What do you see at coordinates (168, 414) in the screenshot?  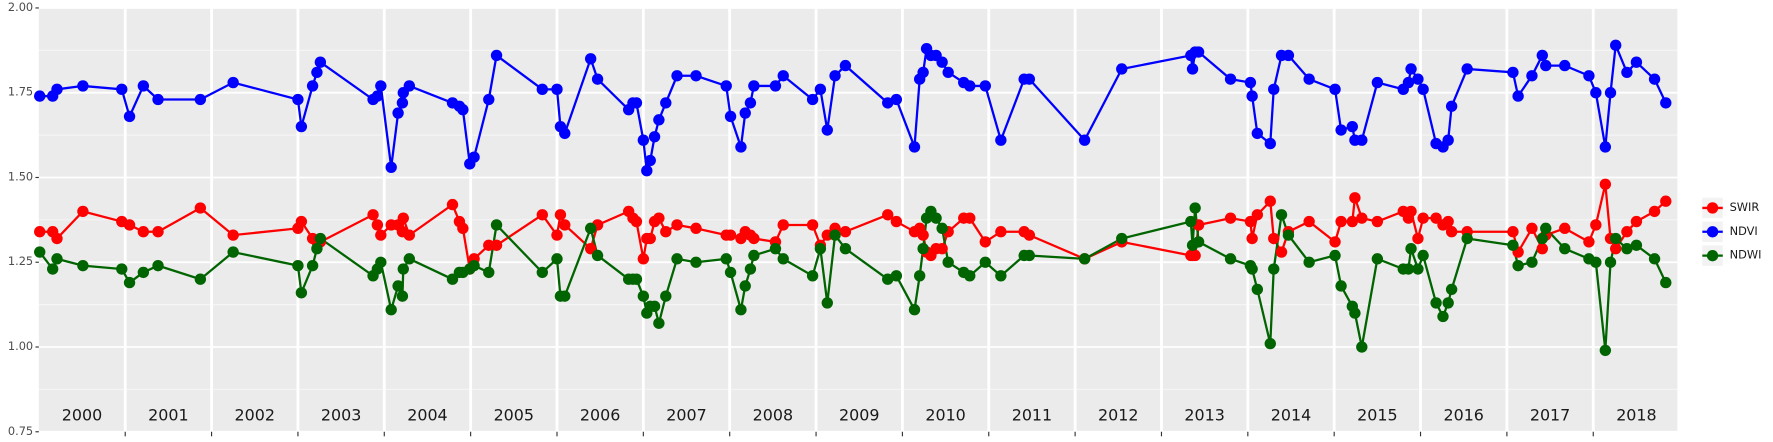 I see `year-label: 2001` at bounding box center [168, 414].